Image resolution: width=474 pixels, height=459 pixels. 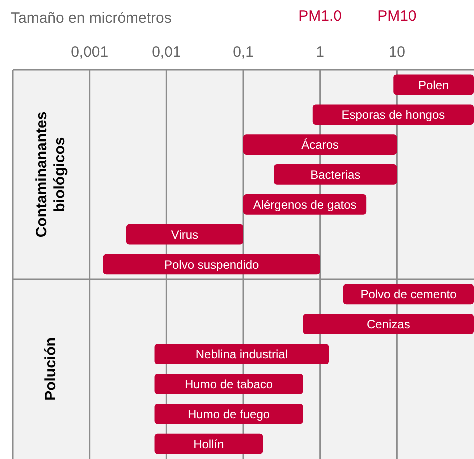 What do you see at coordinates (167, 53) in the screenshot?
I see `x-tick-label: 0,01` at bounding box center [167, 53].